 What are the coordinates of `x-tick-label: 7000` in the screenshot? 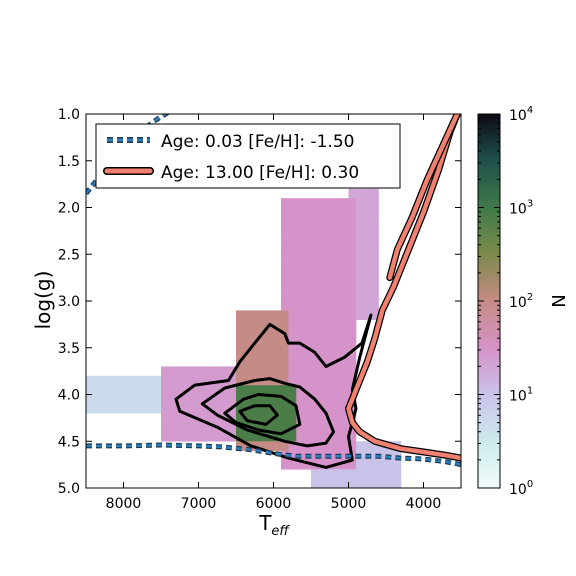 It's located at (199, 504).